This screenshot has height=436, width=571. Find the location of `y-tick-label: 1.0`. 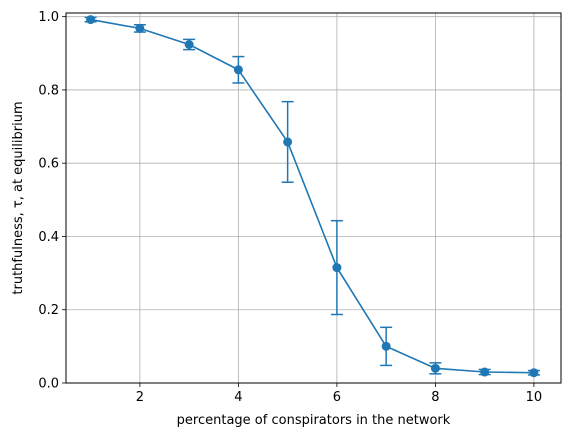

y-tick-label: 1.0 is located at coordinates (48, 17).